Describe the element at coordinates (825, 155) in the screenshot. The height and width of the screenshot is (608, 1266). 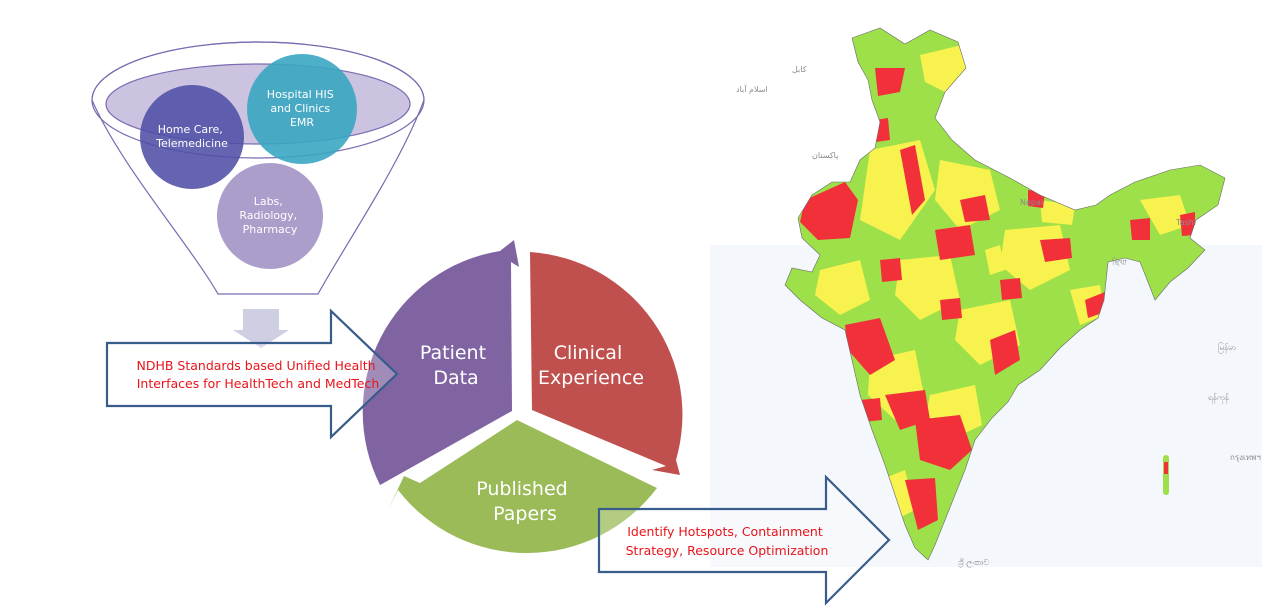
I see `map-label-3: پاکستان` at that location.